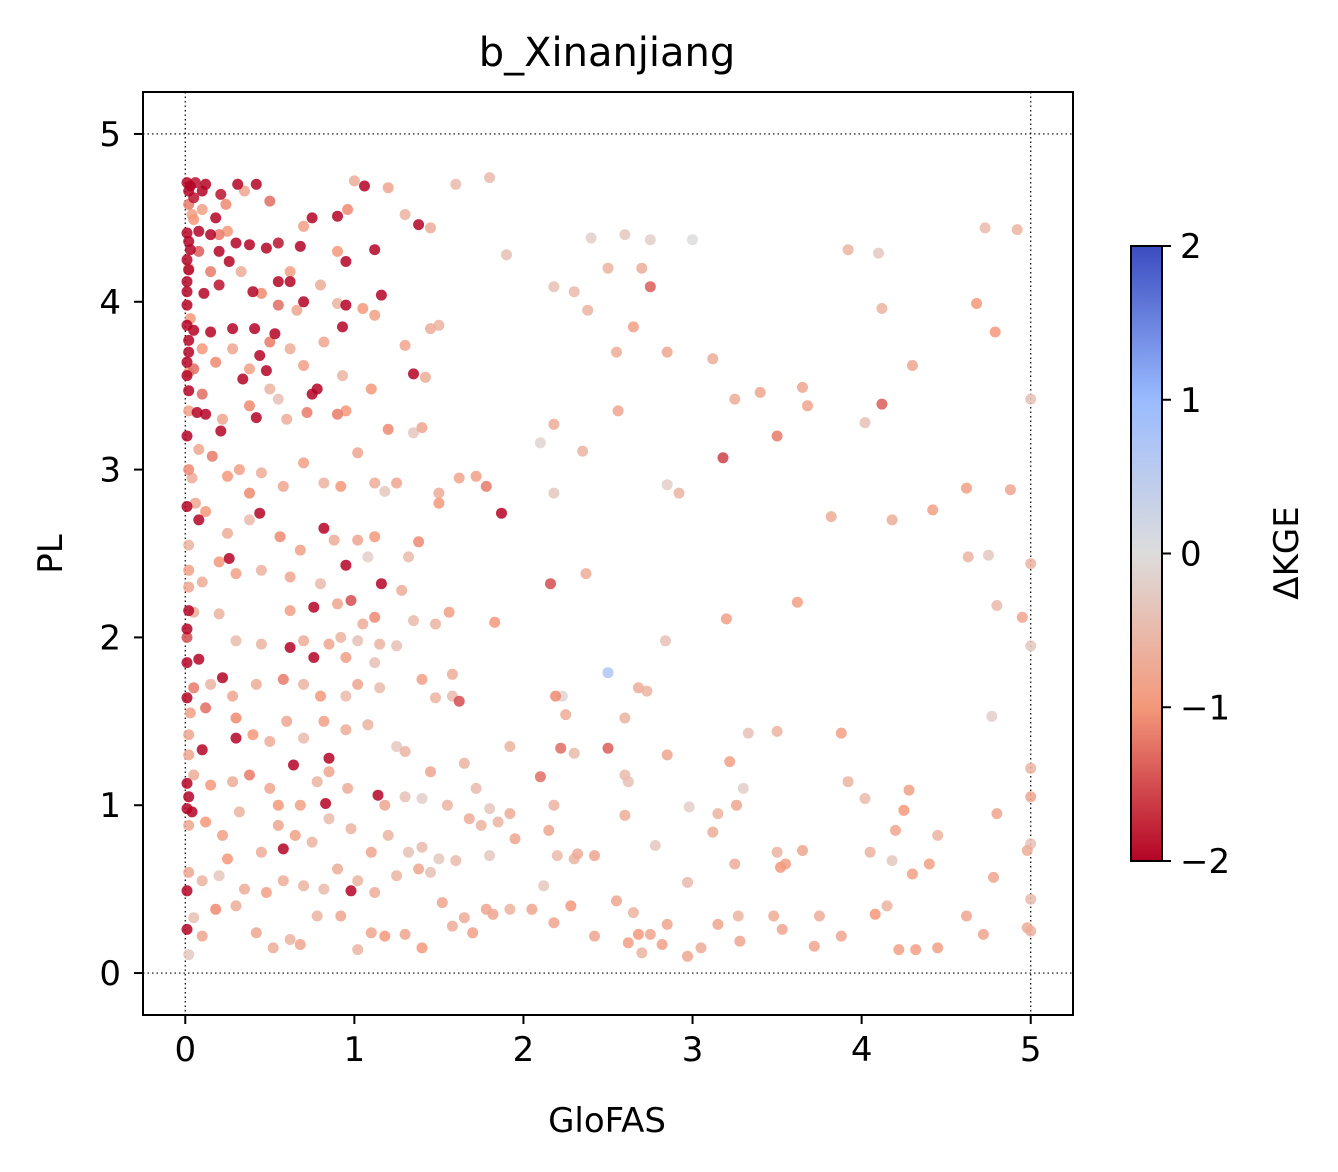 The image size is (1338, 1172). What do you see at coordinates (110, 303) in the screenshot?
I see `y-tick-label: 4` at bounding box center [110, 303].